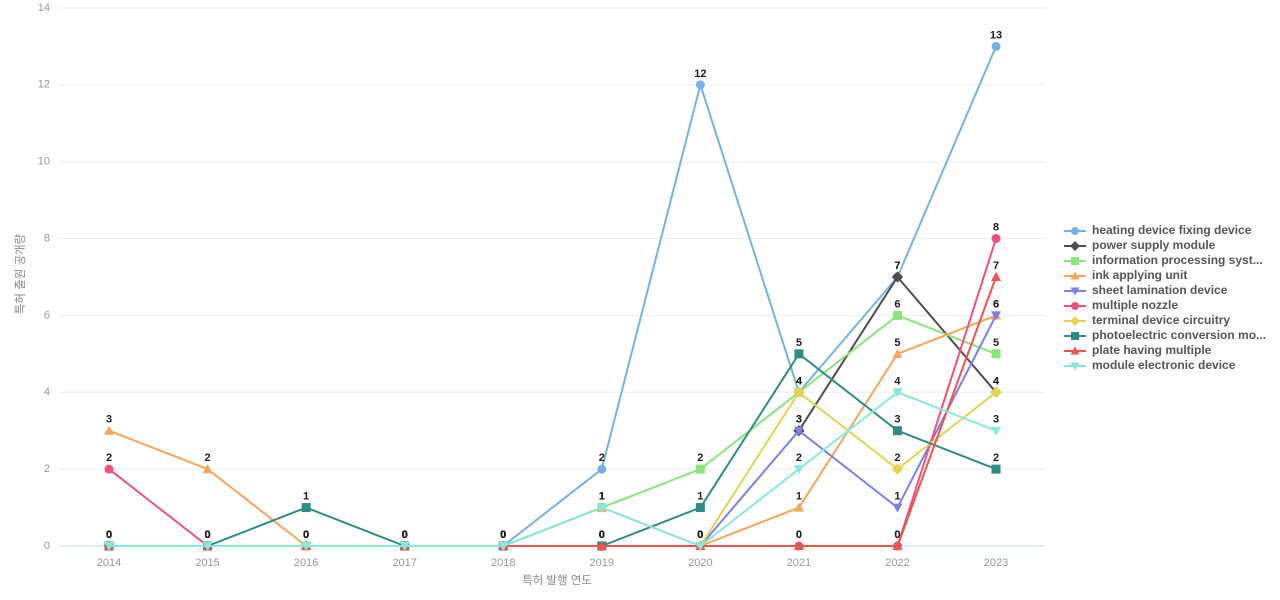  What do you see at coordinates (700, 74) in the screenshot?
I see `point-label: 12` at bounding box center [700, 74].